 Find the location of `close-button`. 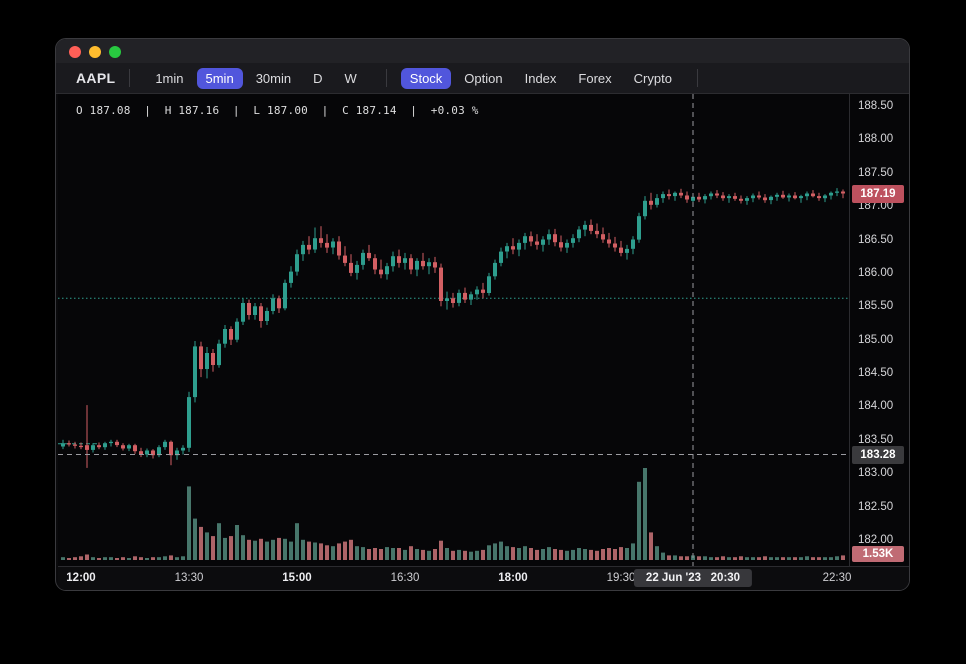

close-button is located at coordinates (75, 52).